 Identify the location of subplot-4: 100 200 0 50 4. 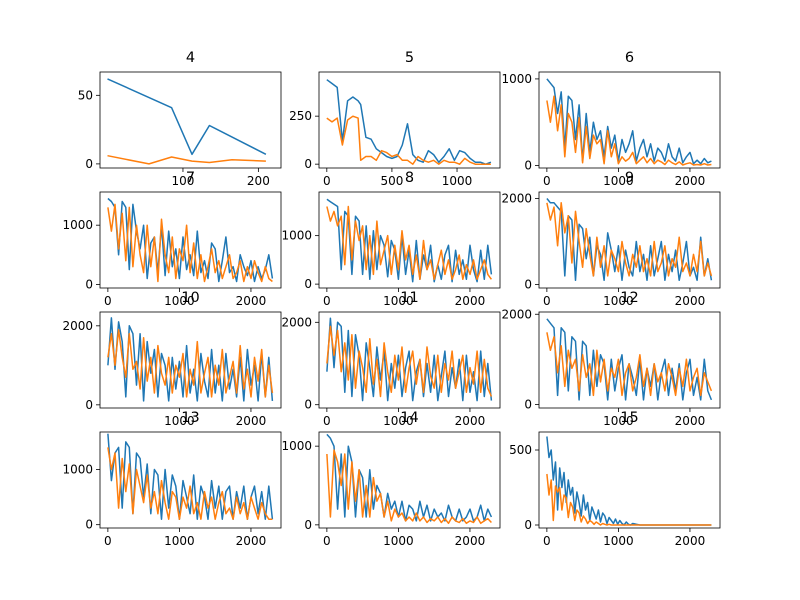
(180, 119).